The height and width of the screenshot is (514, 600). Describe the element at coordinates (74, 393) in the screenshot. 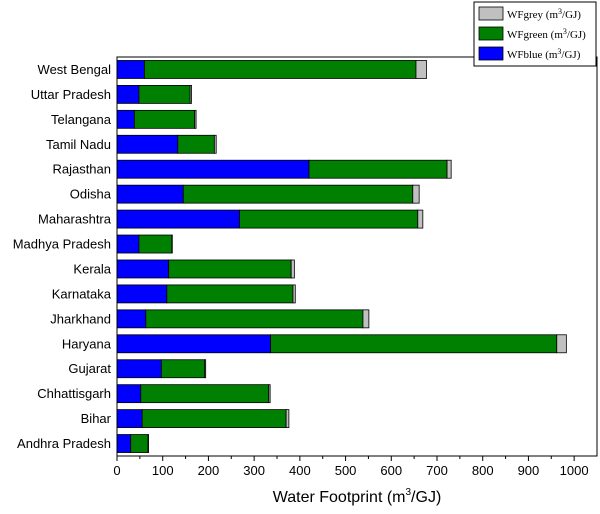

I see `category-label-13: Chhattisgarh` at that location.